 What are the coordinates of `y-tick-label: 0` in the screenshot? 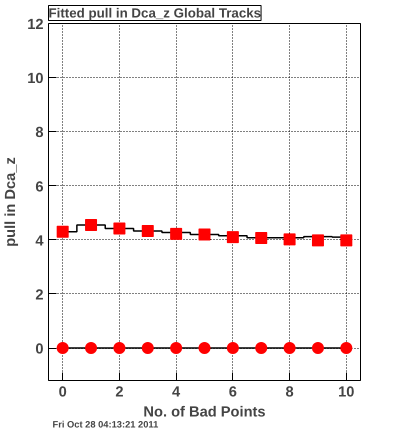 It's located at (39, 350).